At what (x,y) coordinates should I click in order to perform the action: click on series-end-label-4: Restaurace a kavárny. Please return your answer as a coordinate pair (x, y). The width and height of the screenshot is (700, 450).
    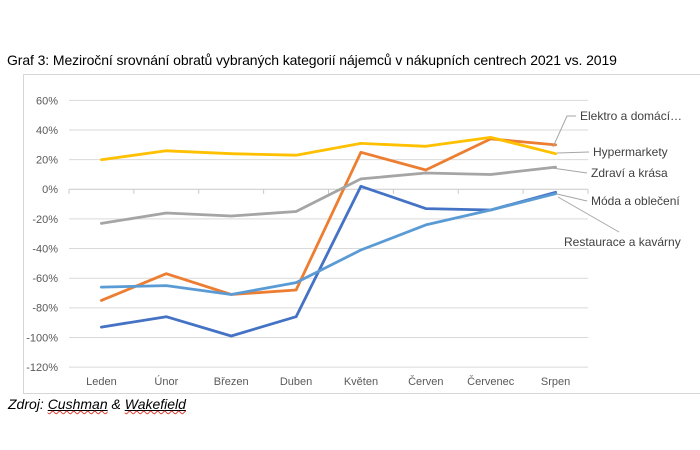
    Looking at the image, I should click on (622, 242).